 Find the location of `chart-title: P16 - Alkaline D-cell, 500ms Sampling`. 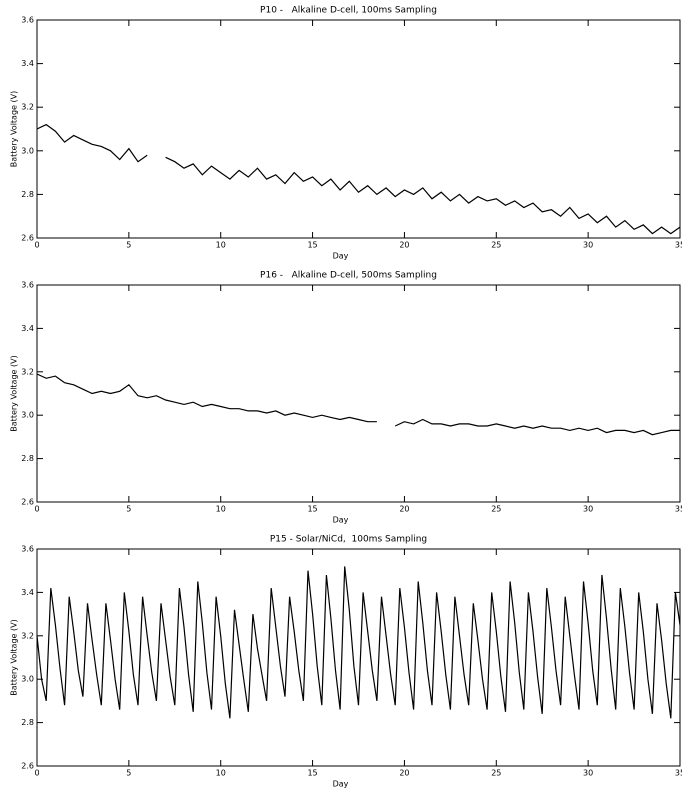

chart-title: P16 - Alkaline D-cell, 500ms Sampling is located at coordinates (348, 276).